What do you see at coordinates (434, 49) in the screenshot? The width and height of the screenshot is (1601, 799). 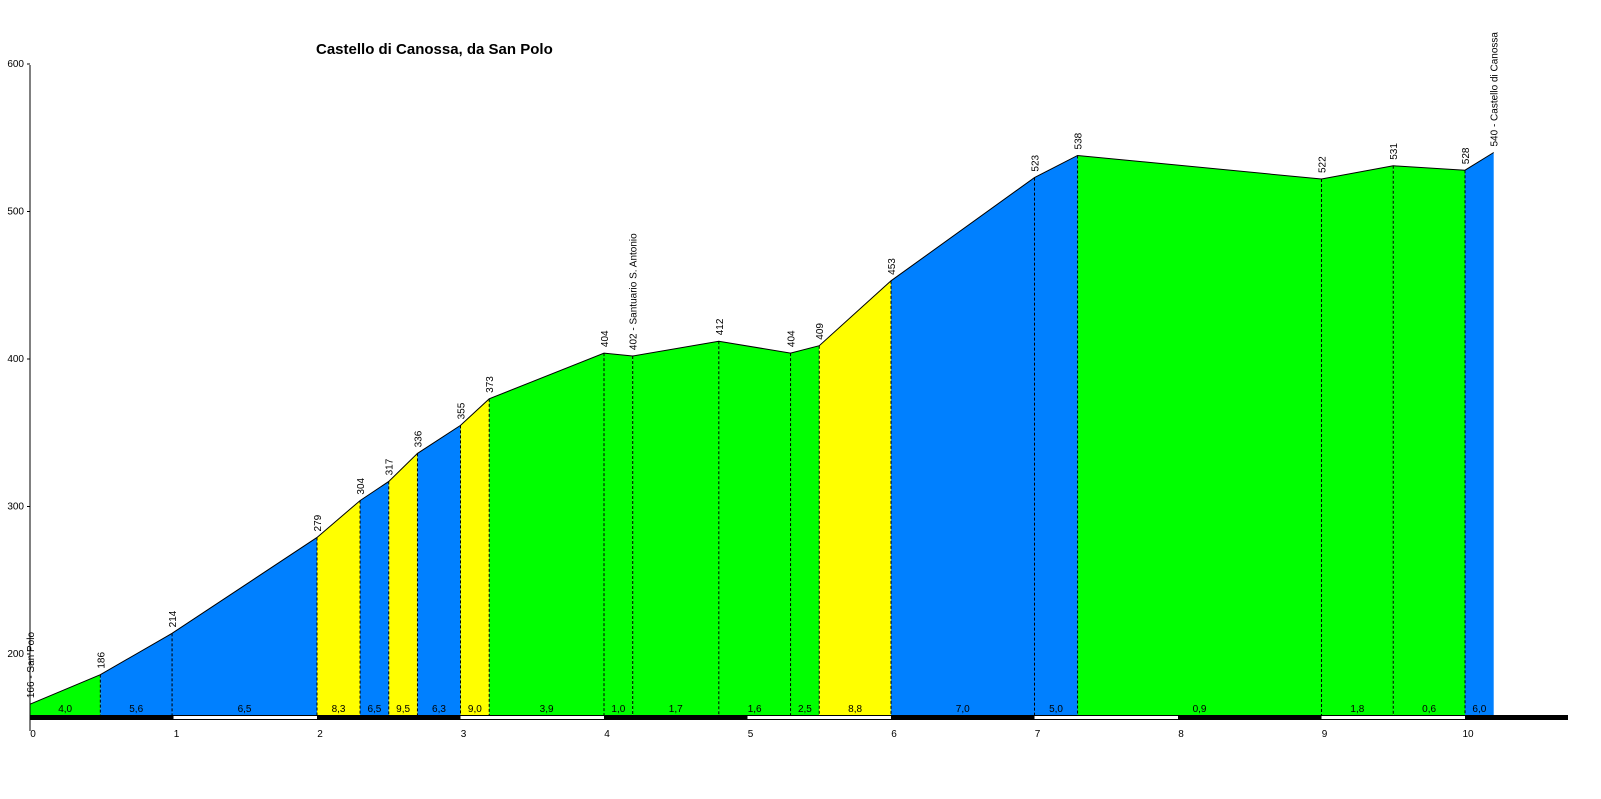 I see `chart-title: Castello di Canossa, da San Polo` at bounding box center [434, 49].